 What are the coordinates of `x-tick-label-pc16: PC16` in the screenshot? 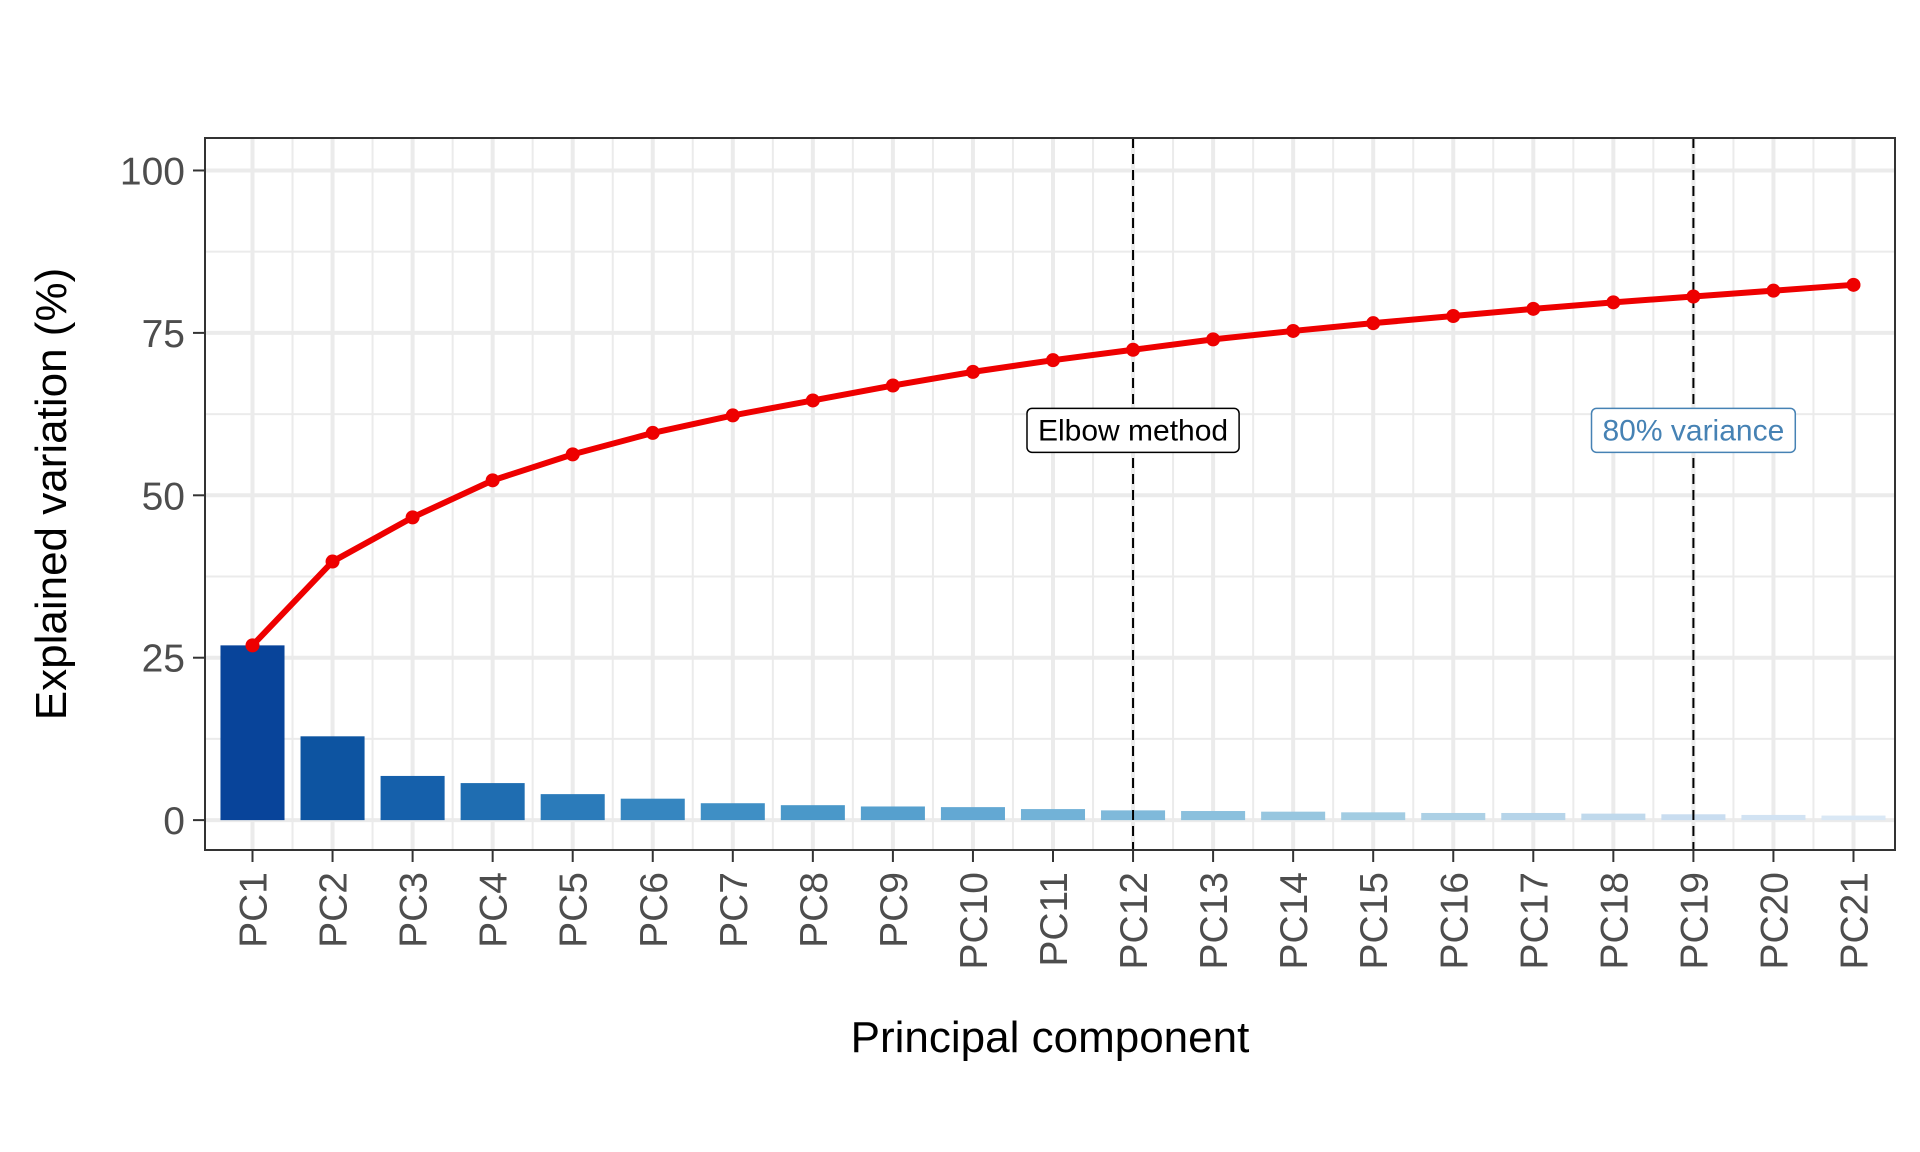 It's located at (1454, 921).